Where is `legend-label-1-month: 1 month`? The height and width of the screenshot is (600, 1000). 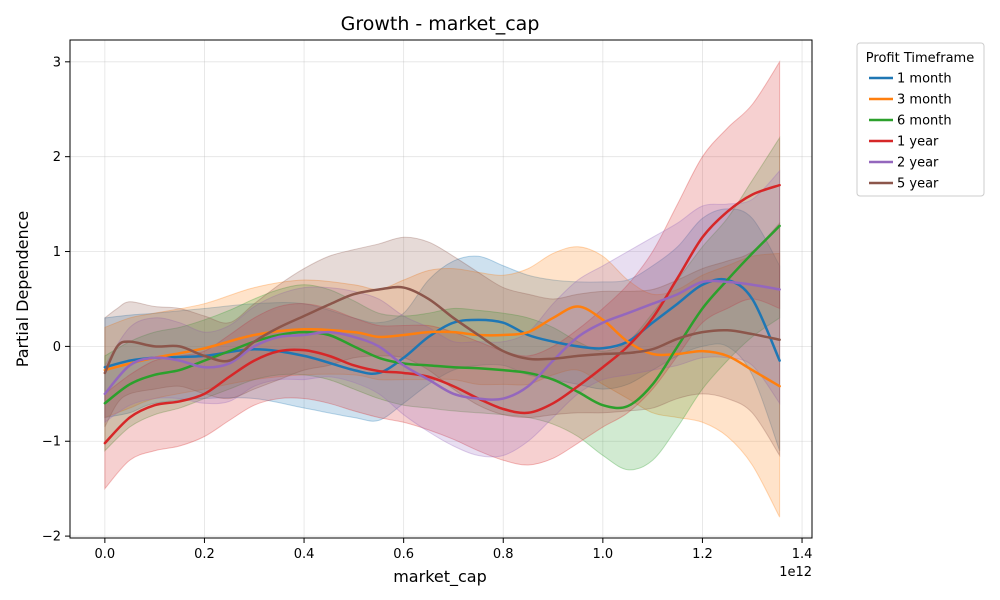
legend-label-1-month: 1 month is located at coordinates (924, 79).